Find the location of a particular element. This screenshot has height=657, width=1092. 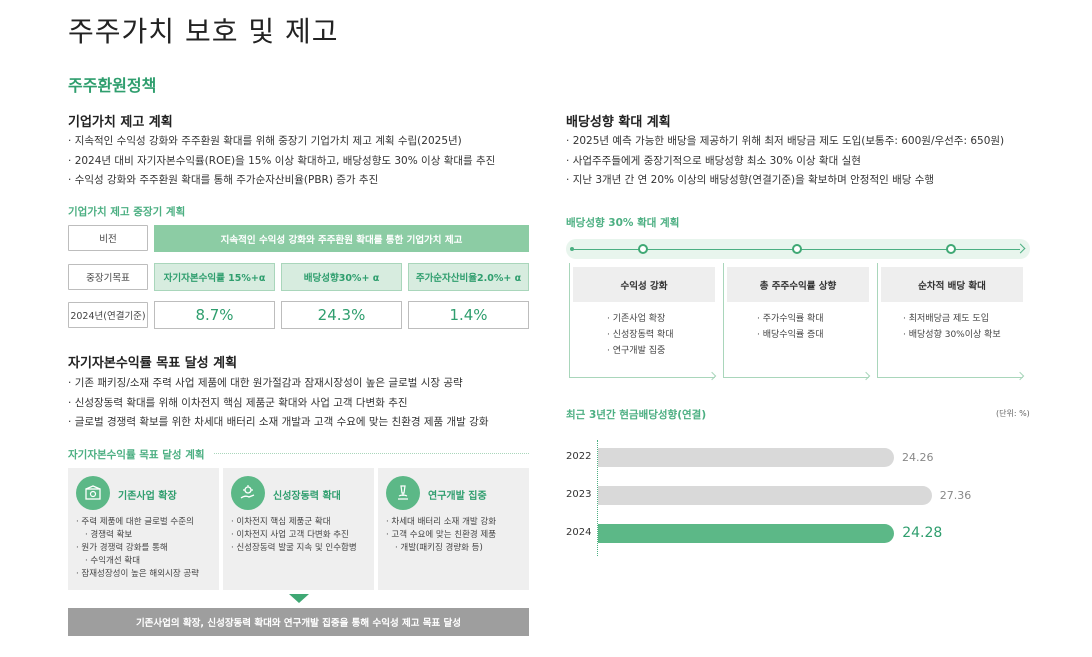

list-item: 기존사업 확장 is located at coordinates (640, 319).